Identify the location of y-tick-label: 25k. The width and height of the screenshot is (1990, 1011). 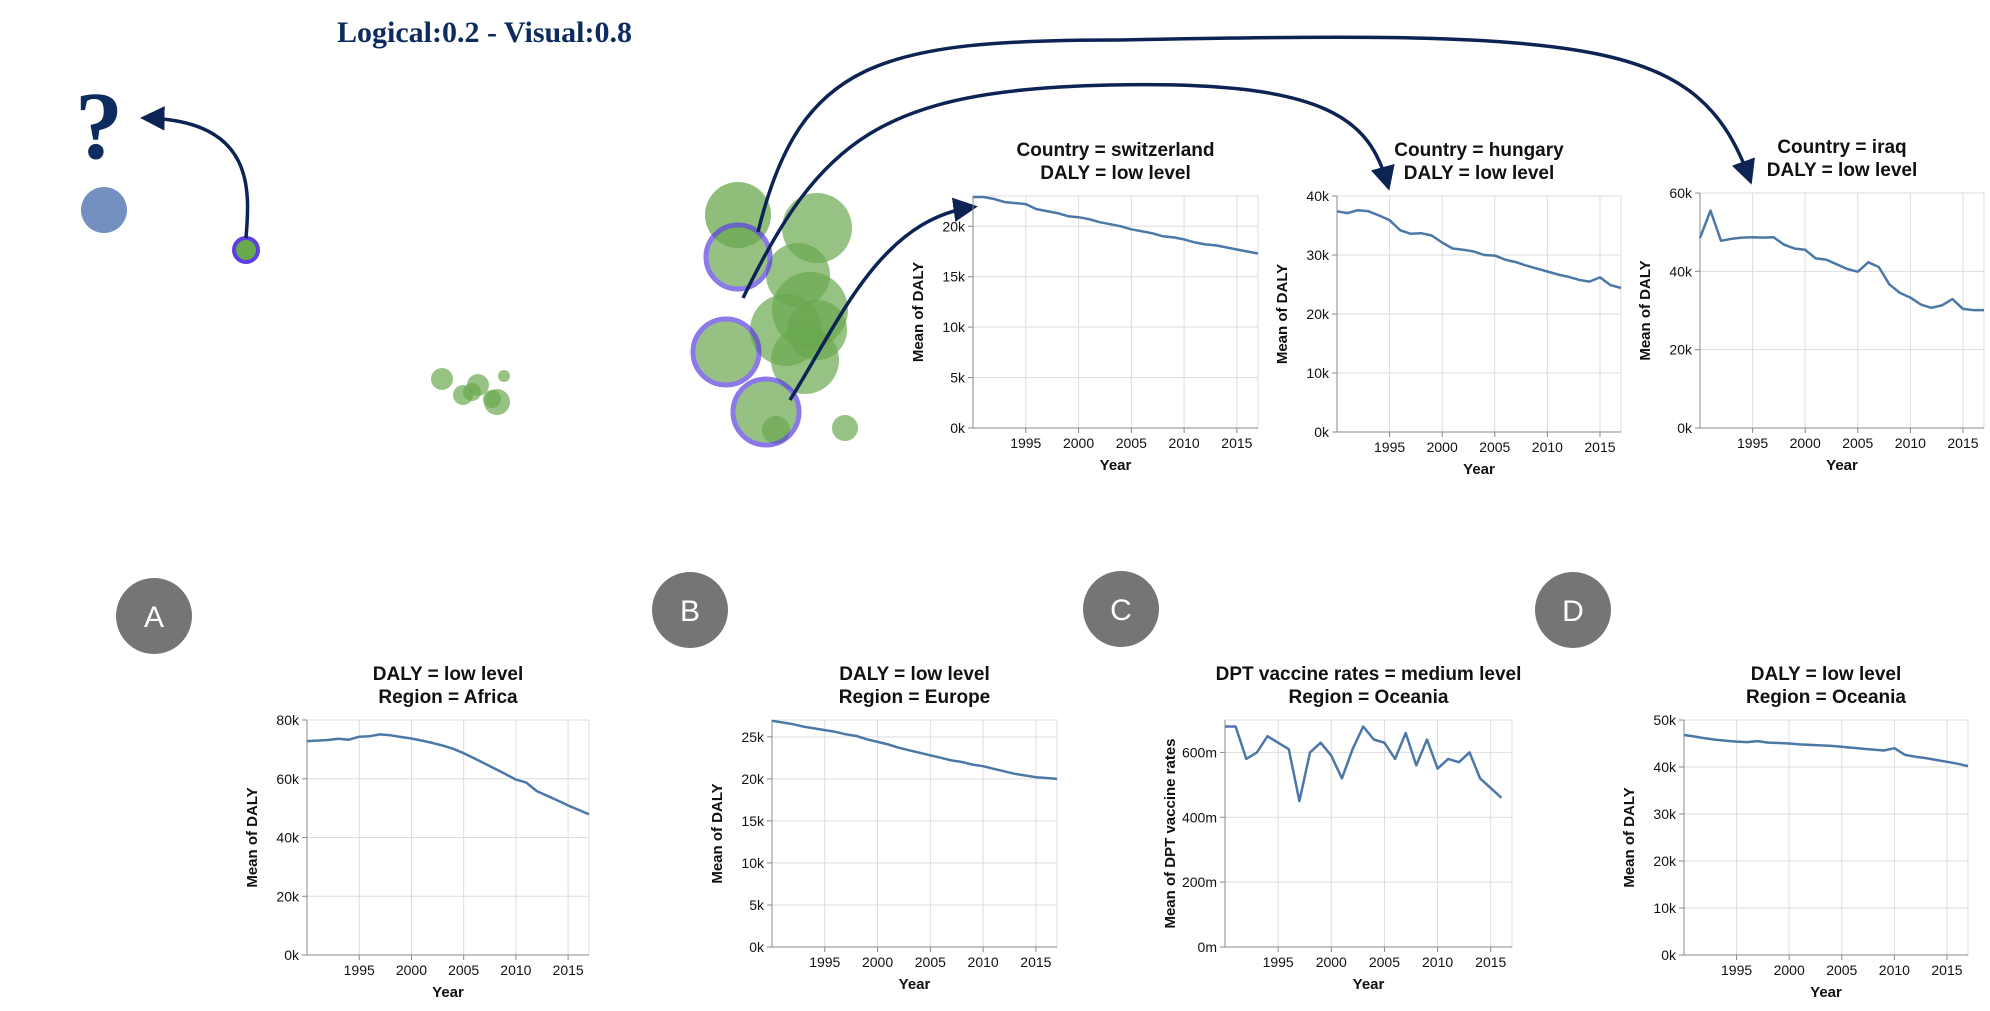
(753, 737).